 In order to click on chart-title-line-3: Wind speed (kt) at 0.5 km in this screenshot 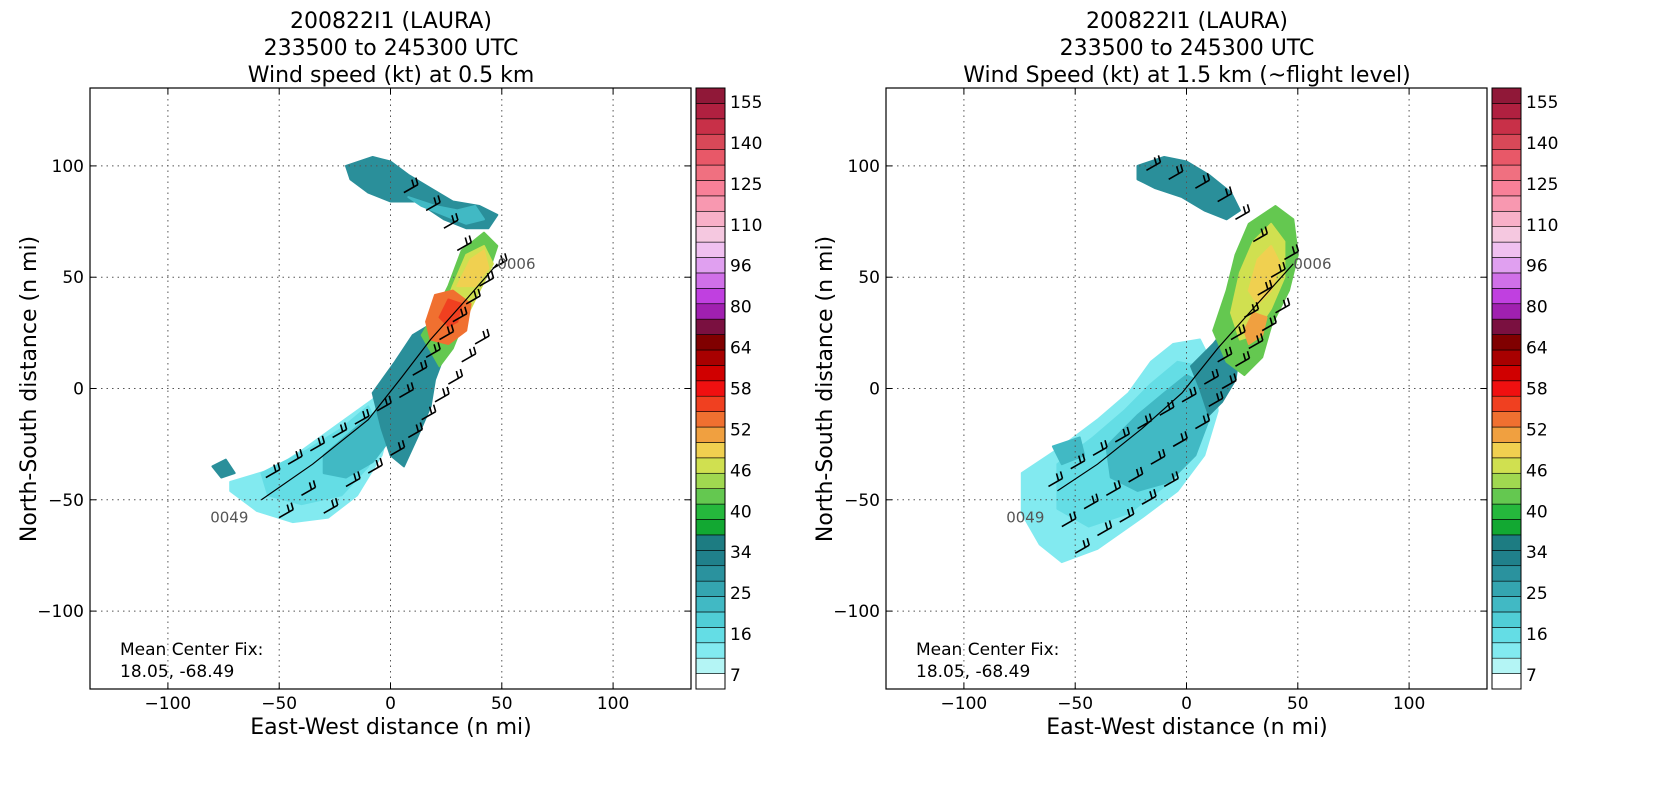, I will do `click(391, 75)`.